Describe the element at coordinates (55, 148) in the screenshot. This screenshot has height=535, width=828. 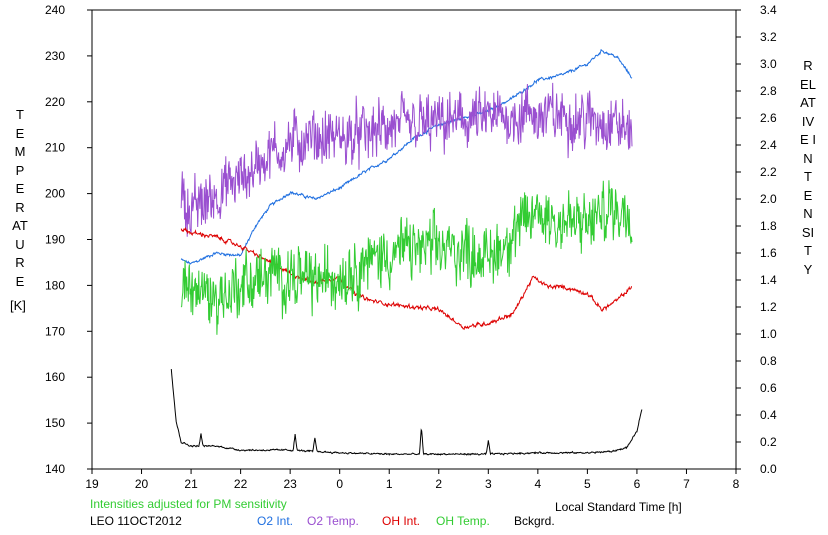
I see `y-left-tick-label: 210` at that location.